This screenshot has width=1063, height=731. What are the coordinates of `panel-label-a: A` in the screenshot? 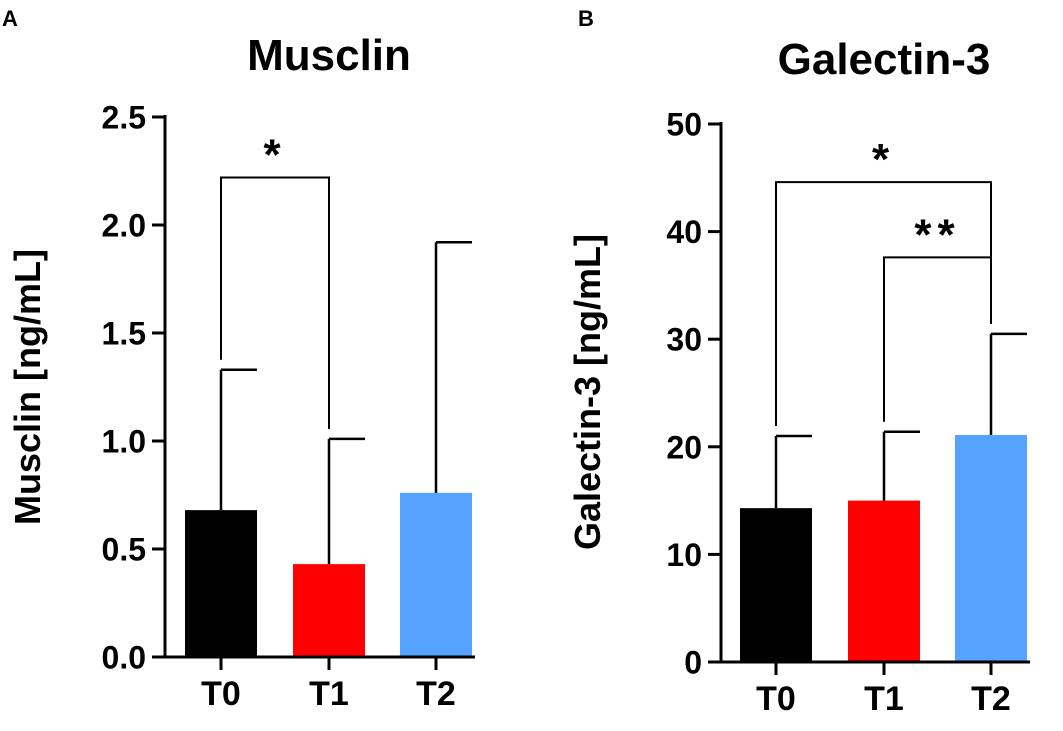 It's located at (10, 18).